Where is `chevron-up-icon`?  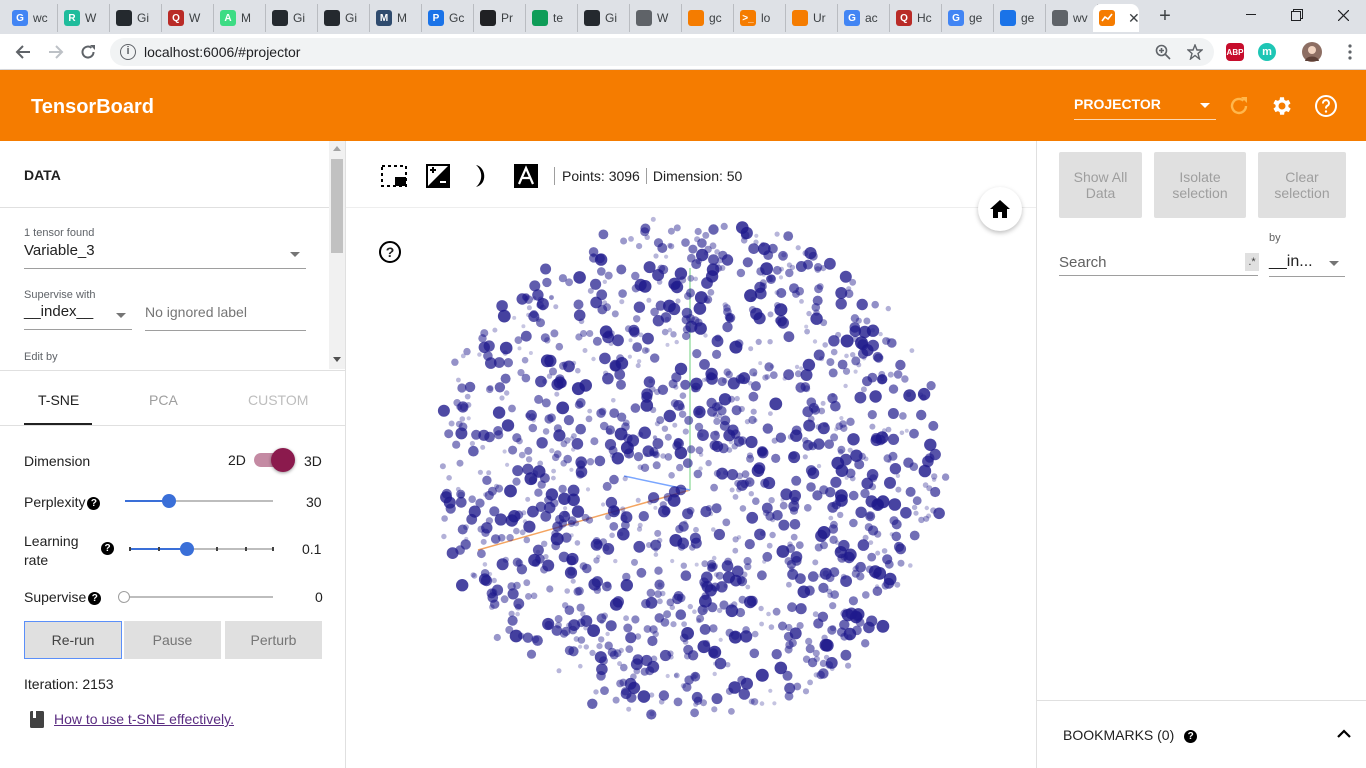
chevron-up-icon is located at coordinates (1344, 734).